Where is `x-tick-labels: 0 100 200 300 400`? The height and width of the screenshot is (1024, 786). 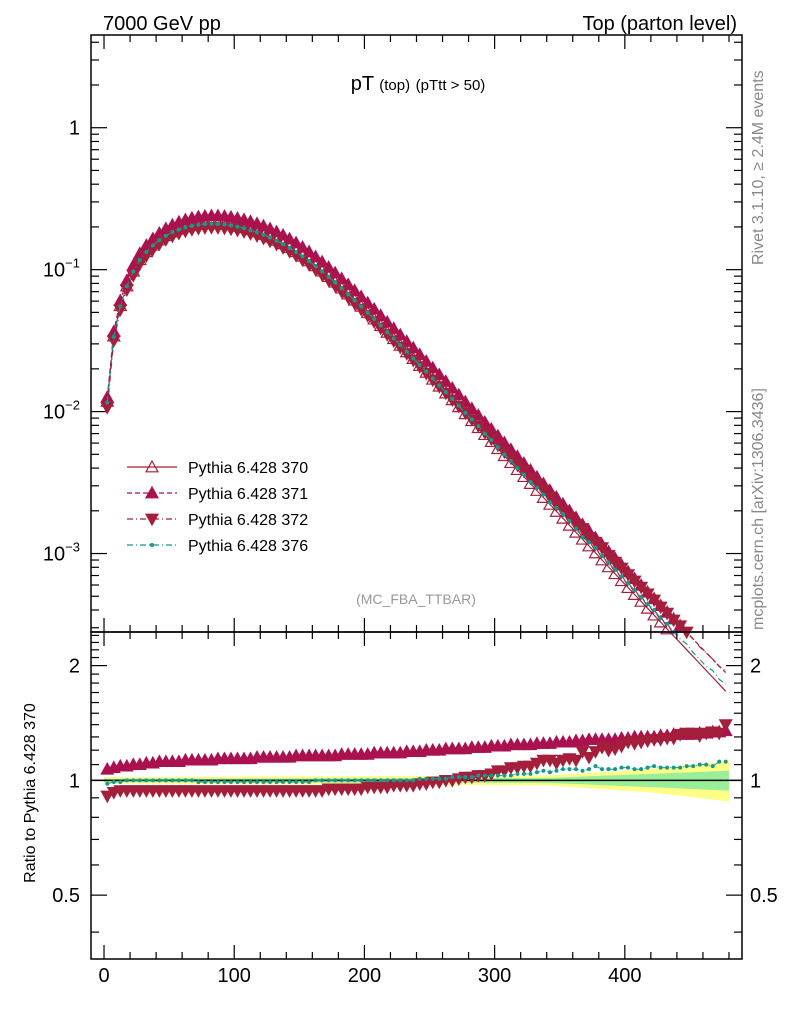 x-tick-labels: 0 100 200 300 400 is located at coordinates (369, 976).